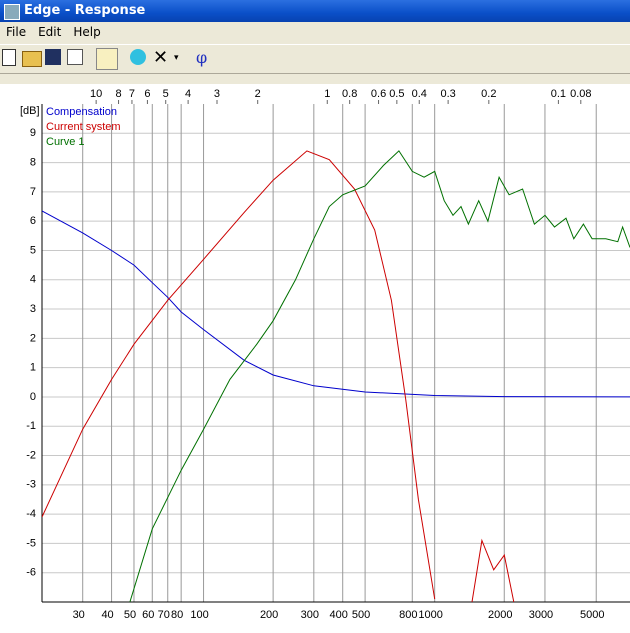  Describe the element at coordinates (33, 280) in the screenshot. I see `y-tick-label: 4` at that location.